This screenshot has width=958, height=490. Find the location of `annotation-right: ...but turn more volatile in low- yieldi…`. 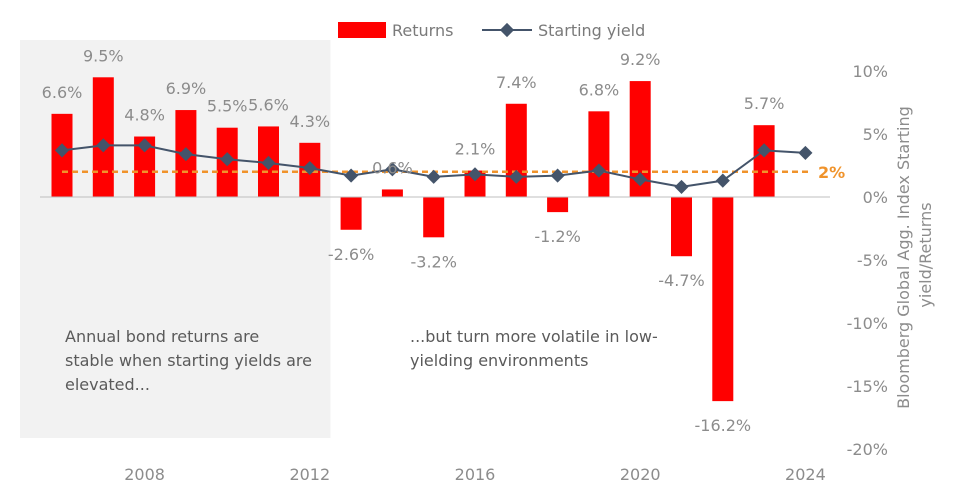

annotation-right: ...but turn more volatile in low- yieldi… is located at coordinates (536, 348).